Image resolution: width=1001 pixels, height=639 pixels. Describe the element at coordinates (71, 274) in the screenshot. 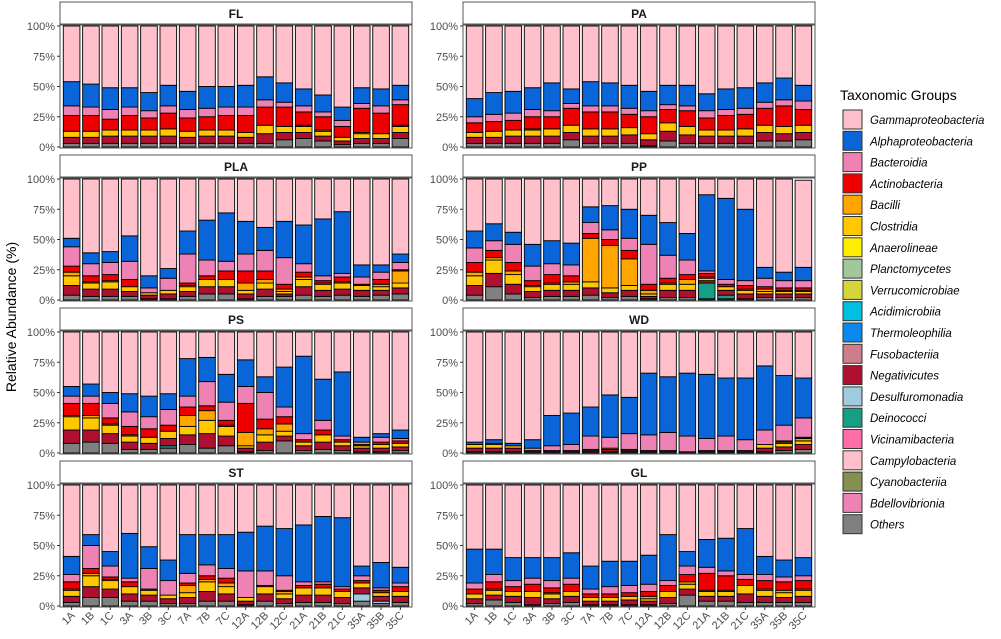

I see `bar-segment-bacilli` at that location.